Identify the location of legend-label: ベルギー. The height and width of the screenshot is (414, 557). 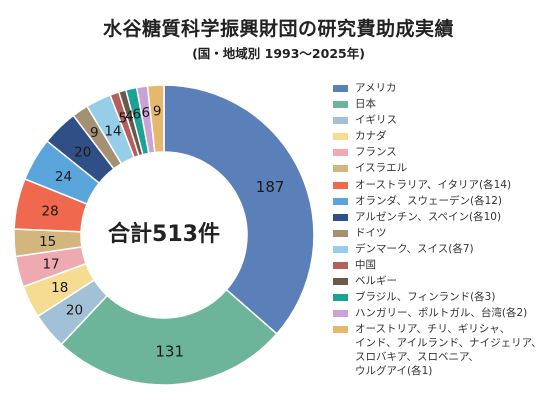
(376, 281).